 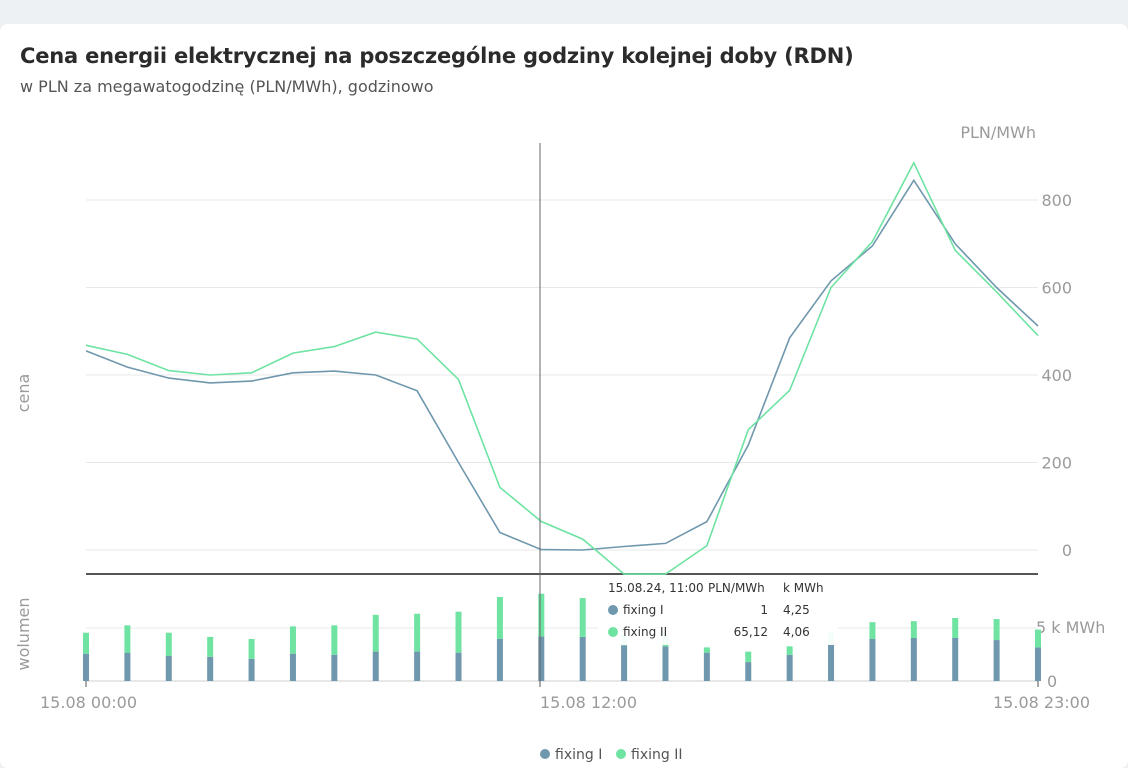 I want to click on legend: fixing I fixing II, so click(x=611, y=755).